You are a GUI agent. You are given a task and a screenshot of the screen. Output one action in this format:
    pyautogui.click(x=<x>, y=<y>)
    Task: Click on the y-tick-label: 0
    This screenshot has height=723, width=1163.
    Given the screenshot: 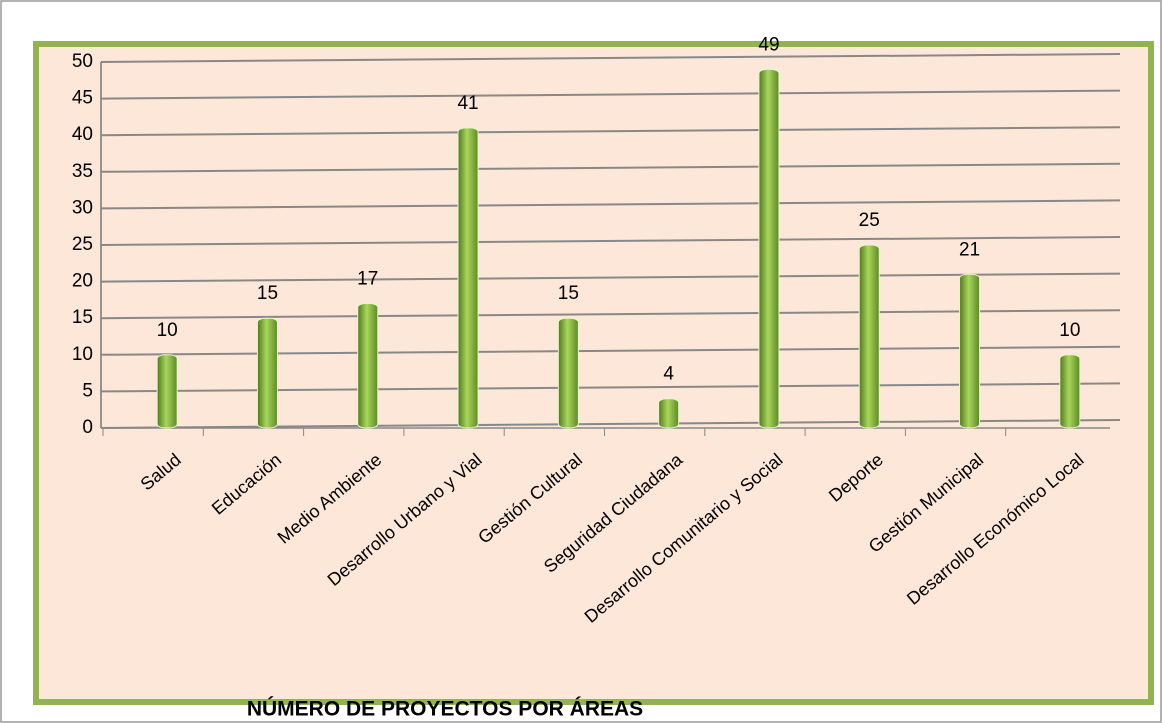 What is the action you would take?
    pyautogui.click(x=87, y=427)
    